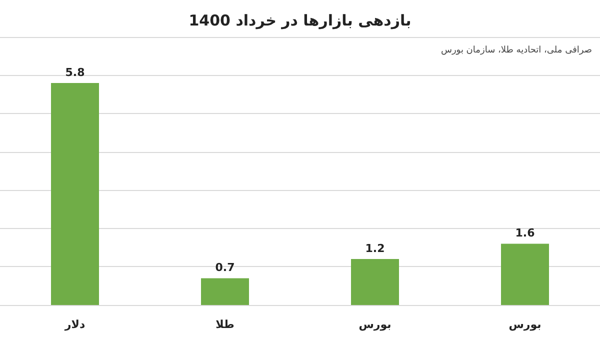  I want to click on data-label: 5.8, so click(75, 72).